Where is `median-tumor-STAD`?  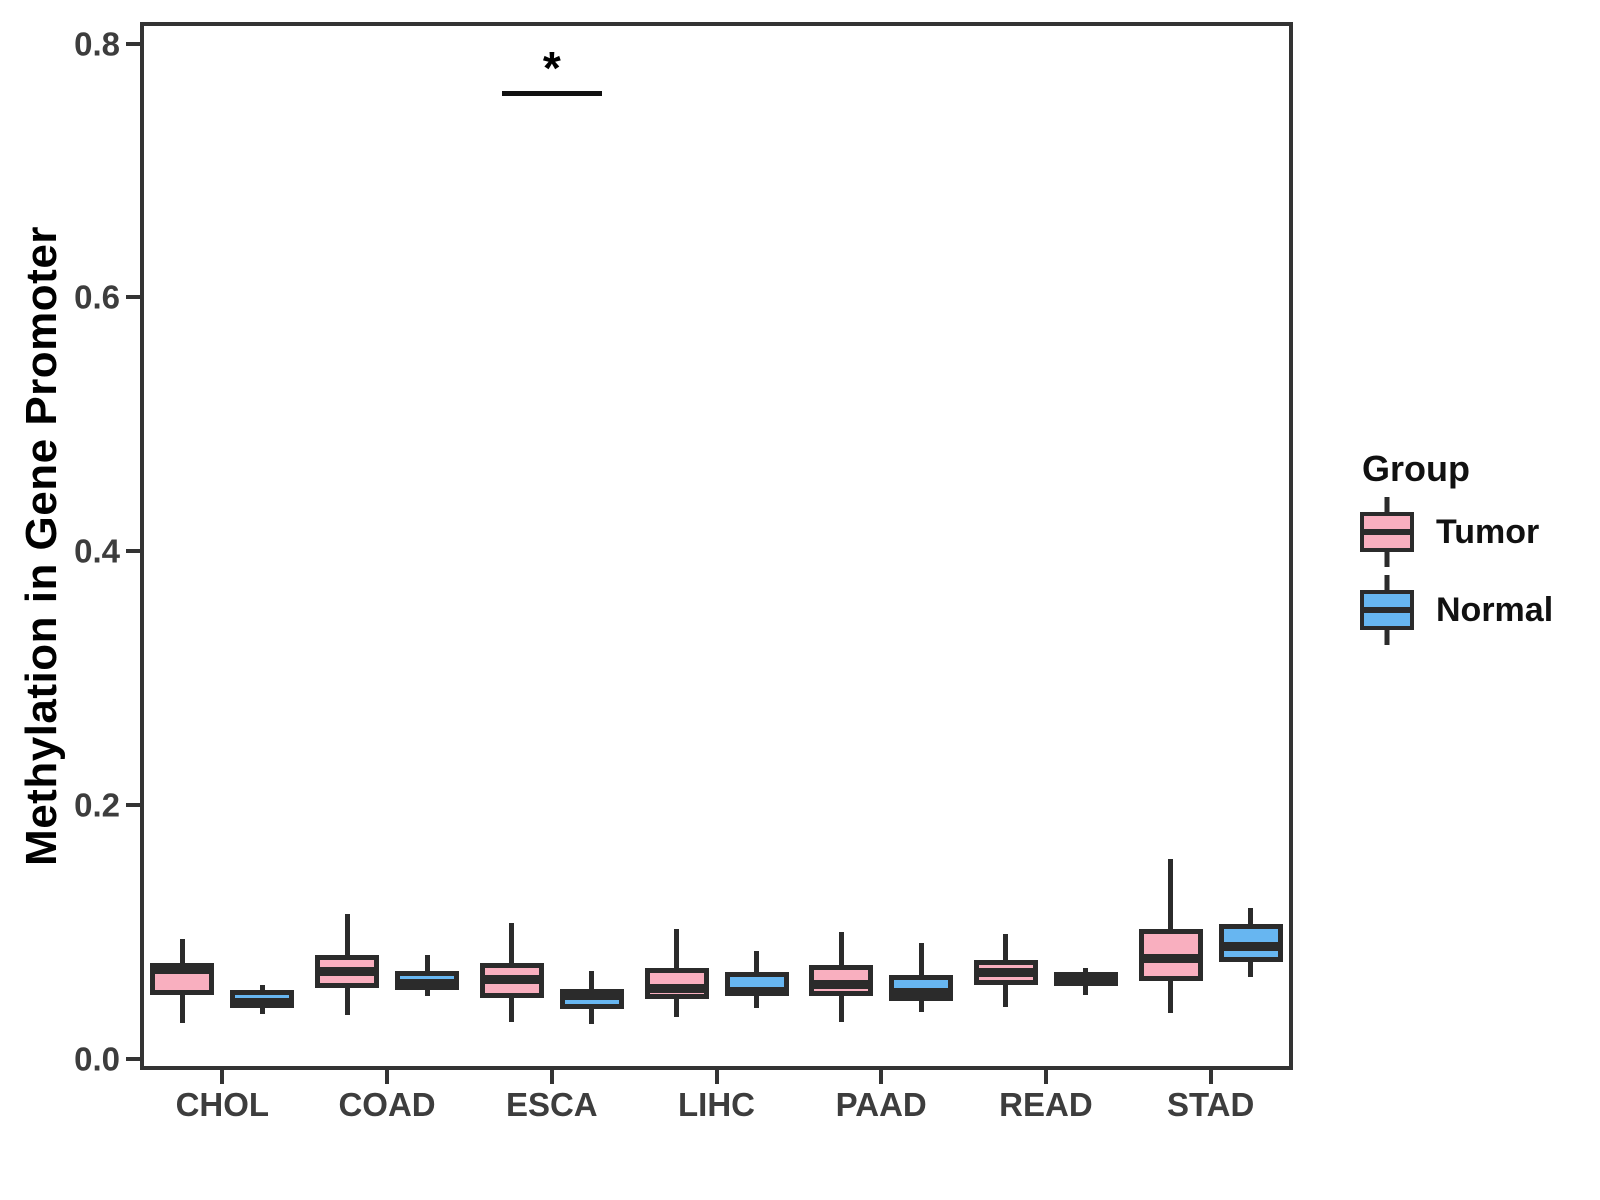 median-tumor-STAD is located at coordinates (1170, 958).